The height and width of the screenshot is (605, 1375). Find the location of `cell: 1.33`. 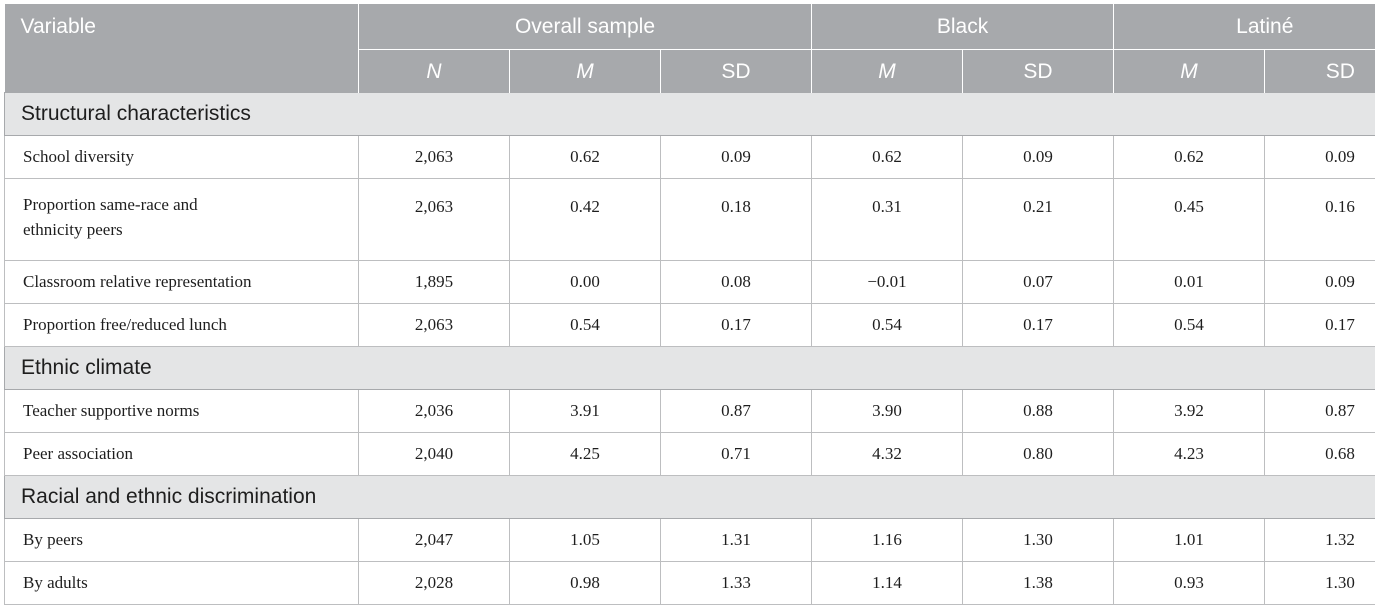

cell: 1.33 is located at coordinates (736, 583).